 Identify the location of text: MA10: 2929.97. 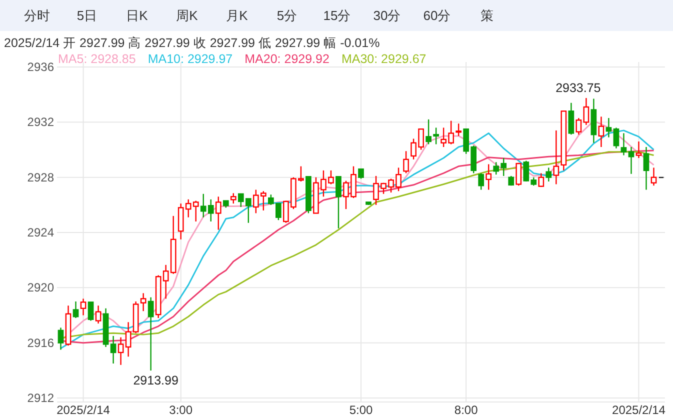
(190, 59).